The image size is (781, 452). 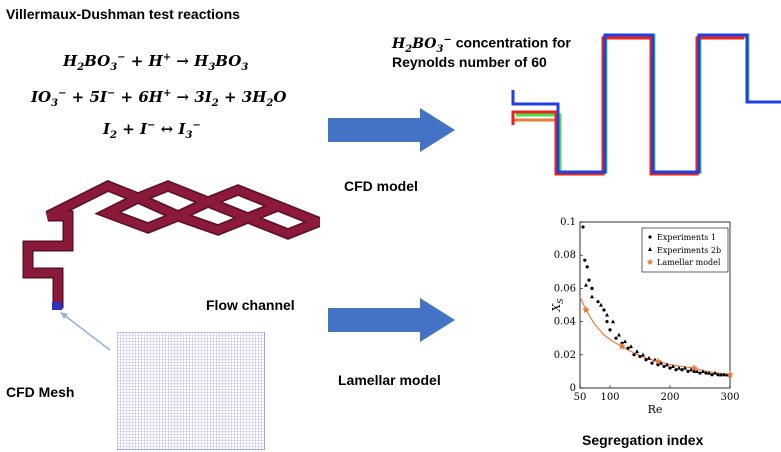 What do you see at coordinates (565, 288) in the screenshot?
I see `y-tick-label: 0.06` at bounding box center [565, 288].